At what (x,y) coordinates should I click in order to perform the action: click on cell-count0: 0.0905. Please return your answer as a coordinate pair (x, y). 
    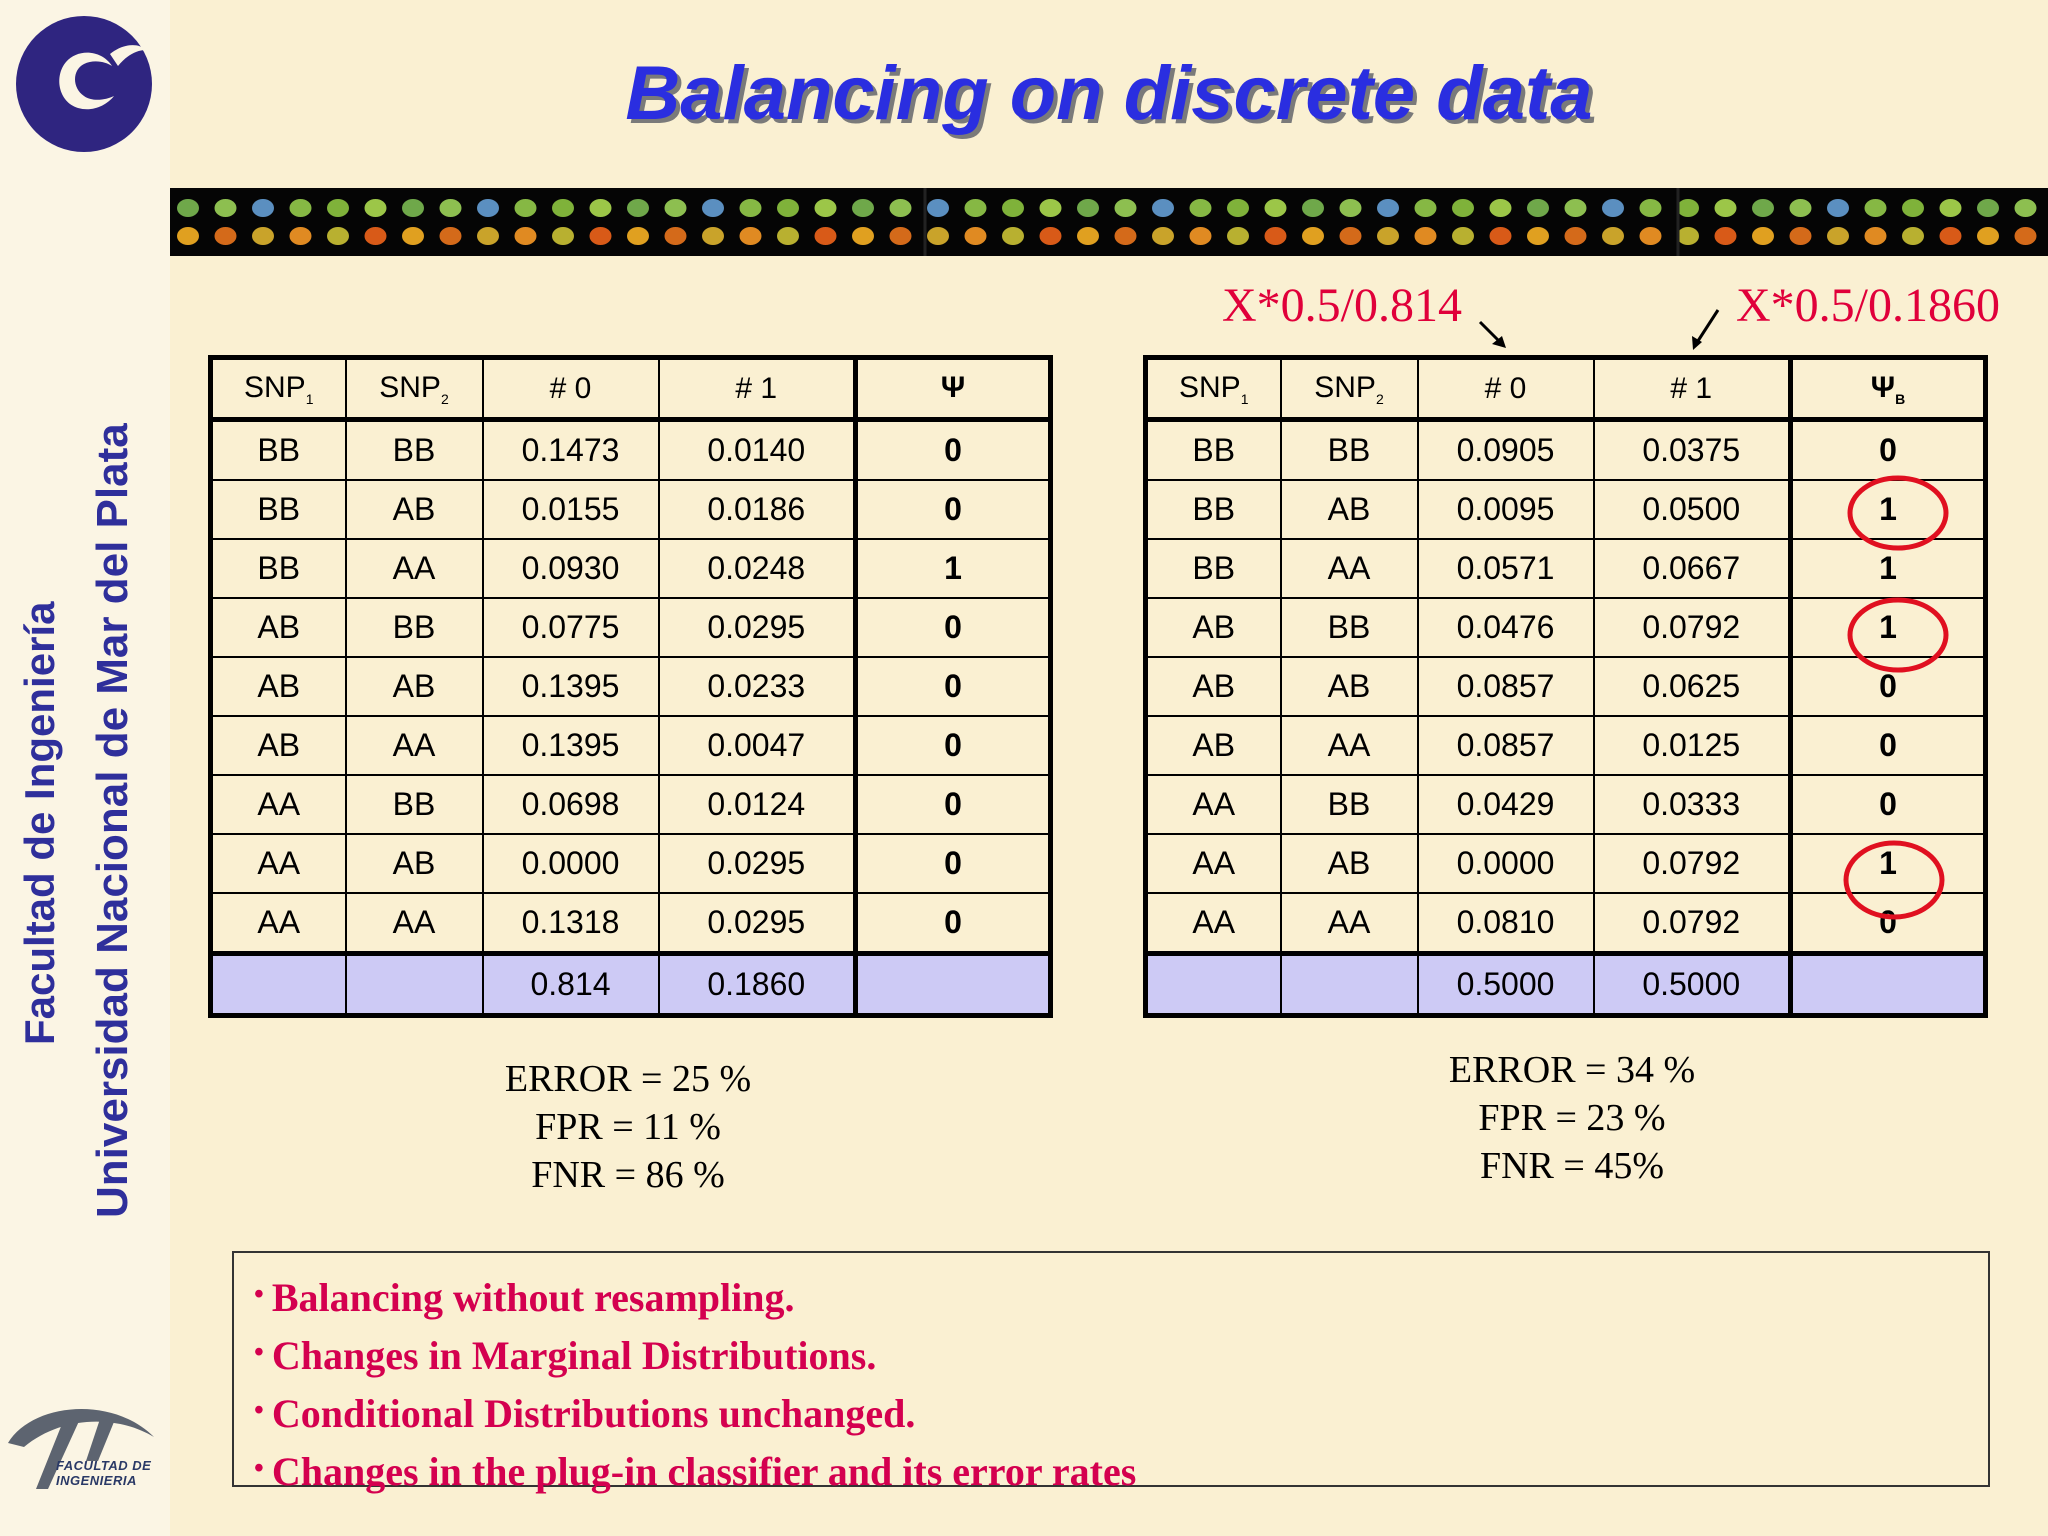
    Looking at the image, I should click on (1505, 449).